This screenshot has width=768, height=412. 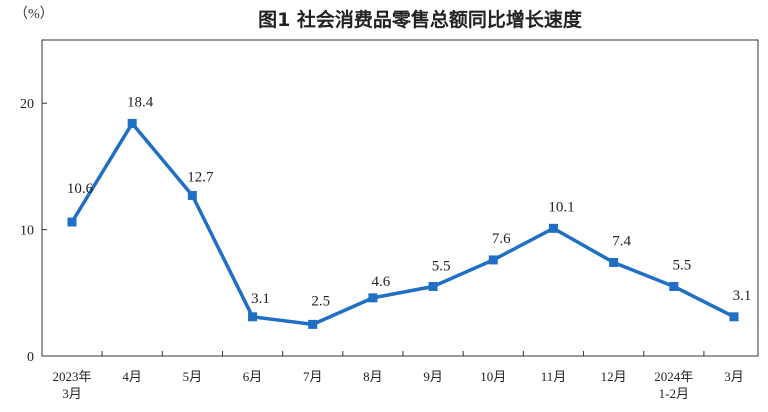 What do you see at coordinates (674, 393) in the screenshot?
I see `x-tick-label: 1-2月` at bounding box center [674, 393].